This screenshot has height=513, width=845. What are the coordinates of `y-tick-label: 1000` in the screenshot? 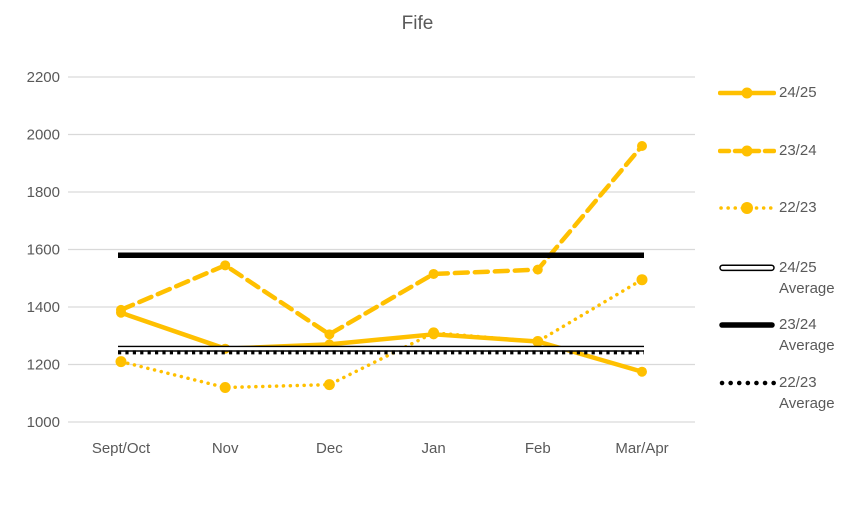 It's located at (43, 422).